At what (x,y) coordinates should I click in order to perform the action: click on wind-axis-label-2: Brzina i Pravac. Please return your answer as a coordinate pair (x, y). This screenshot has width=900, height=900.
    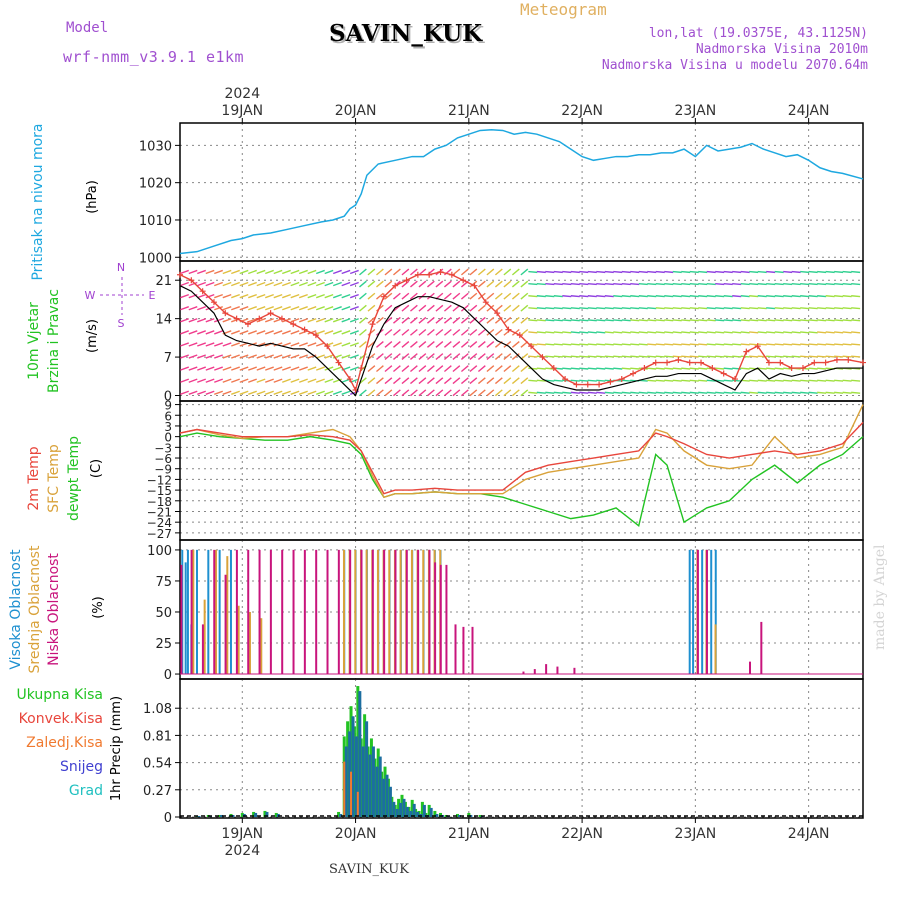
    Looking at the image, I should click on (54, 341).